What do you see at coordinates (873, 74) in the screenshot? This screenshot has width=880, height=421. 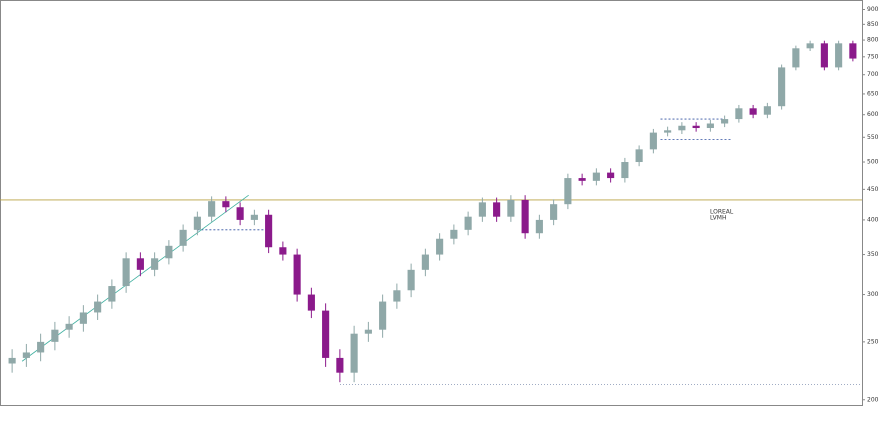 I see `y-tick-label: 700` at bounding box center [873, 74].